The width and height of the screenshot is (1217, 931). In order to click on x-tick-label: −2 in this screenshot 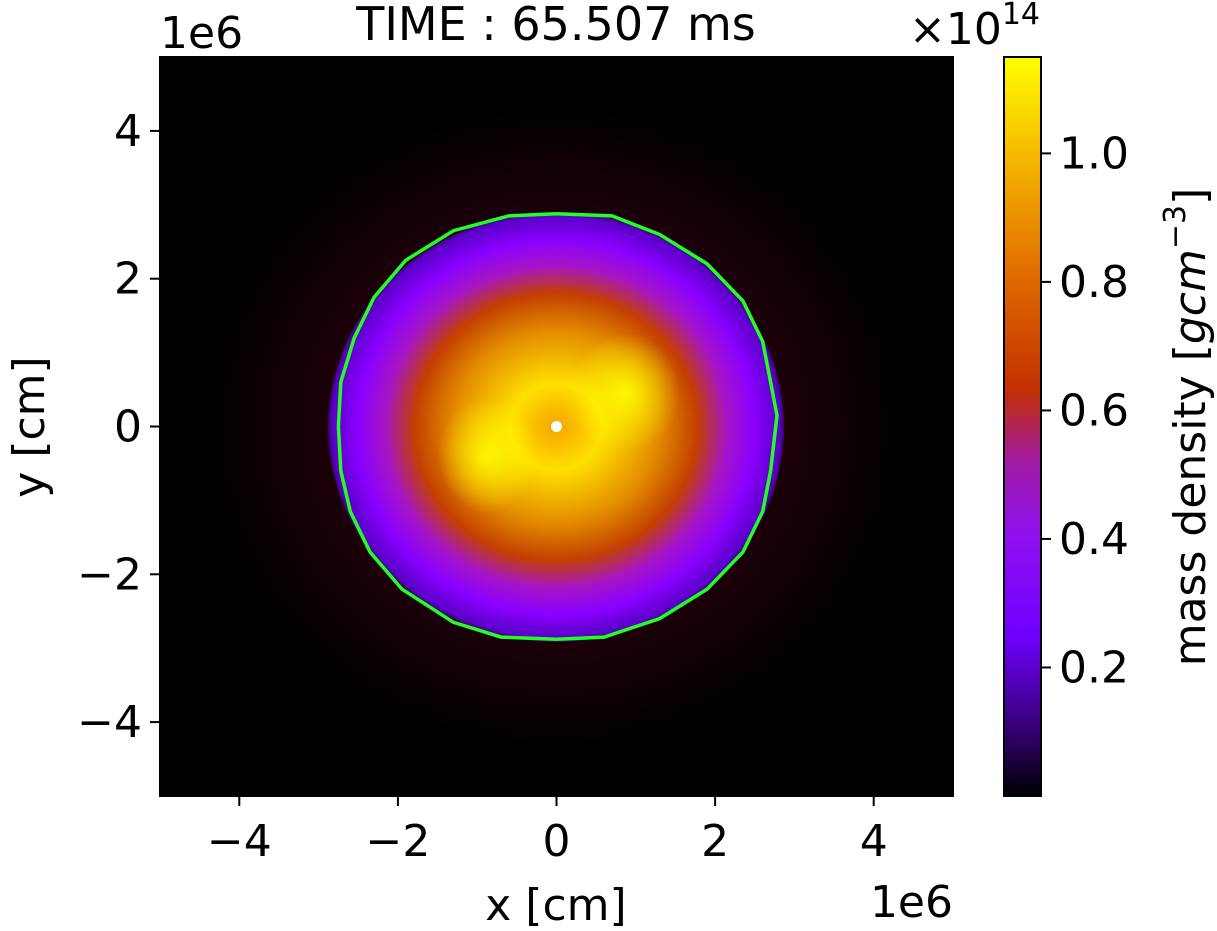, I will do `click(397, 841)`.